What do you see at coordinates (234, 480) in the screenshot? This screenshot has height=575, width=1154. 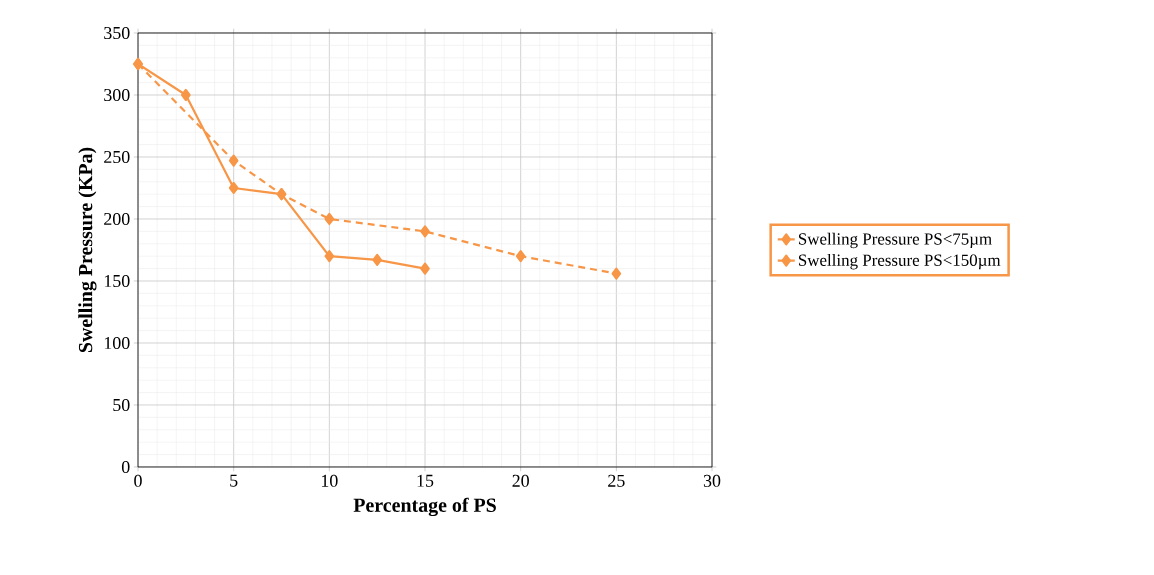 I see `x-tick-label: 5` at bounding box center [234, 480].